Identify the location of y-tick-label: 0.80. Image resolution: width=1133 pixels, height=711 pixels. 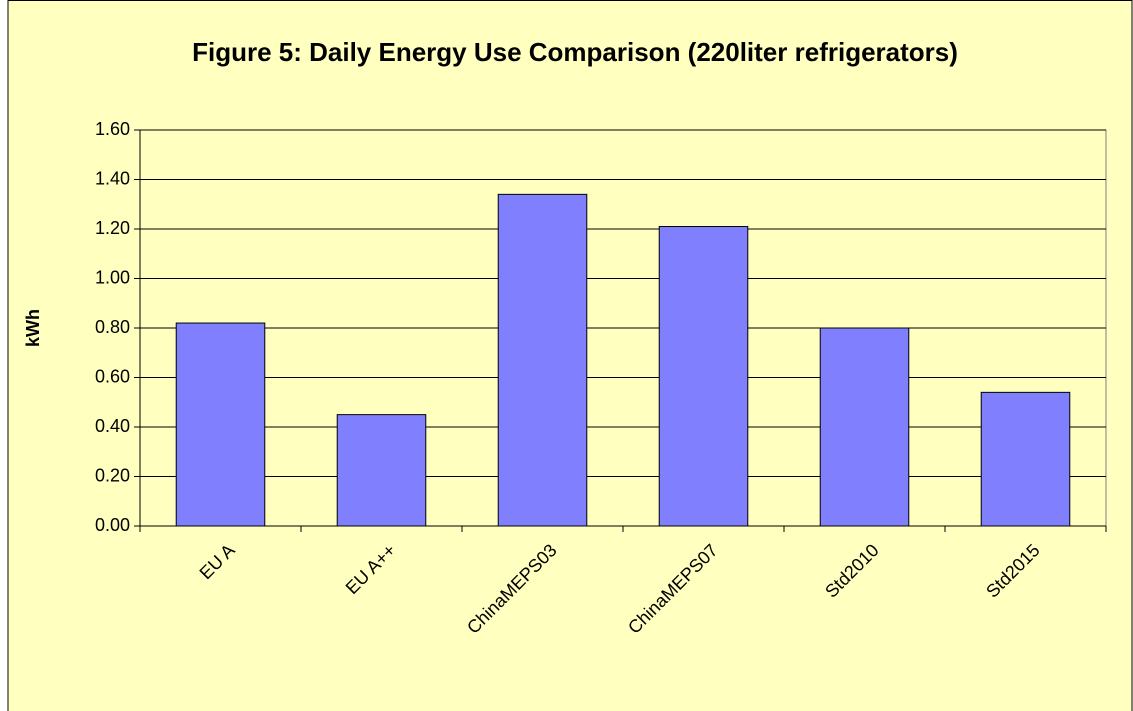
(112, 327).